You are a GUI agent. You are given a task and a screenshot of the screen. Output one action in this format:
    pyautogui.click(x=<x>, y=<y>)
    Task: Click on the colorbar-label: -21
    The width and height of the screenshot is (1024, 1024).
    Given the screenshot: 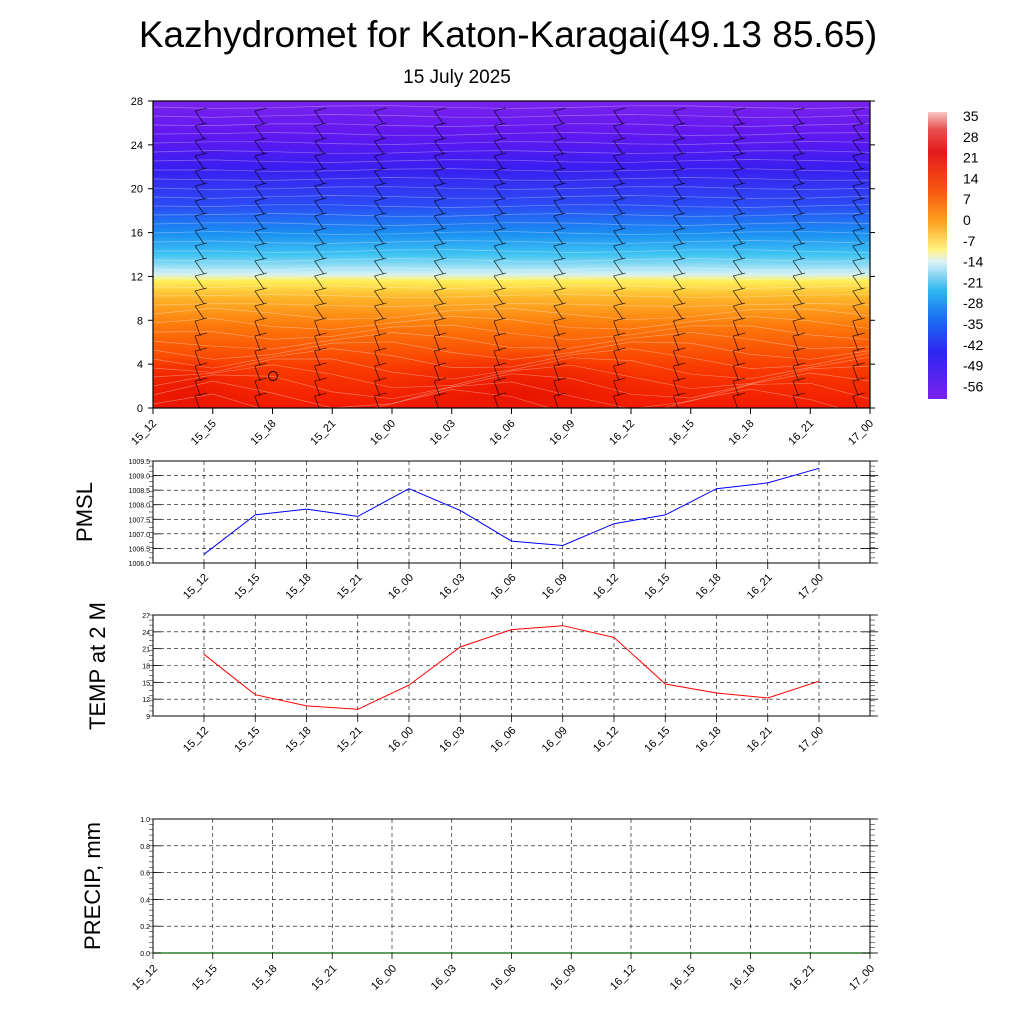 What is the action you would take?
    pyautogui.click(x=973, y=282)
    